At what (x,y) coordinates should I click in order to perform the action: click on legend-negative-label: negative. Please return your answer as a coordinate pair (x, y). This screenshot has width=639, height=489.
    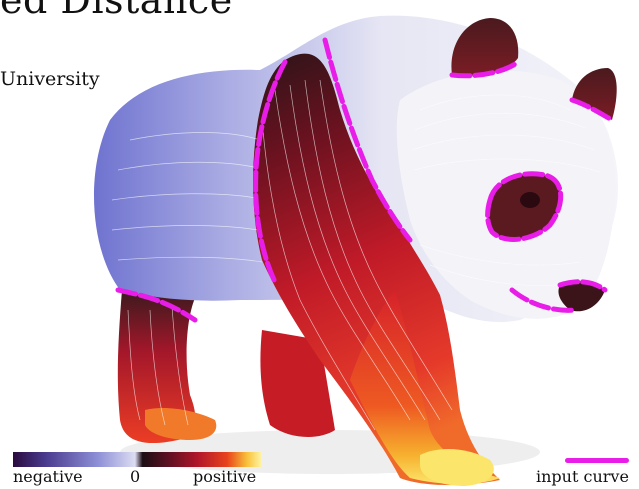
    Looking at the image, I should click on (48, 476).